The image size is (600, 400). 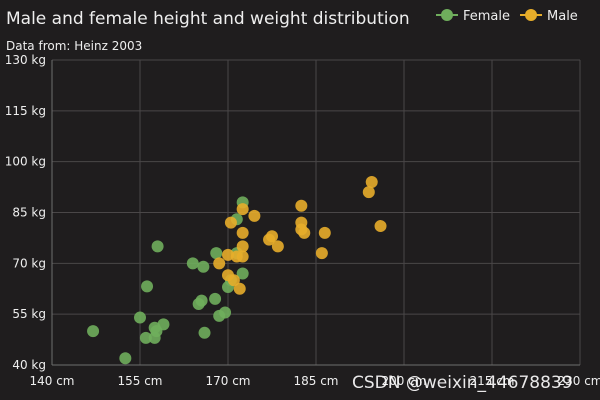 What do you see at coordinates (315, 381) in the screenshot?
I see `x-tick-label: 185 cm` at bounding box center [315, 381].